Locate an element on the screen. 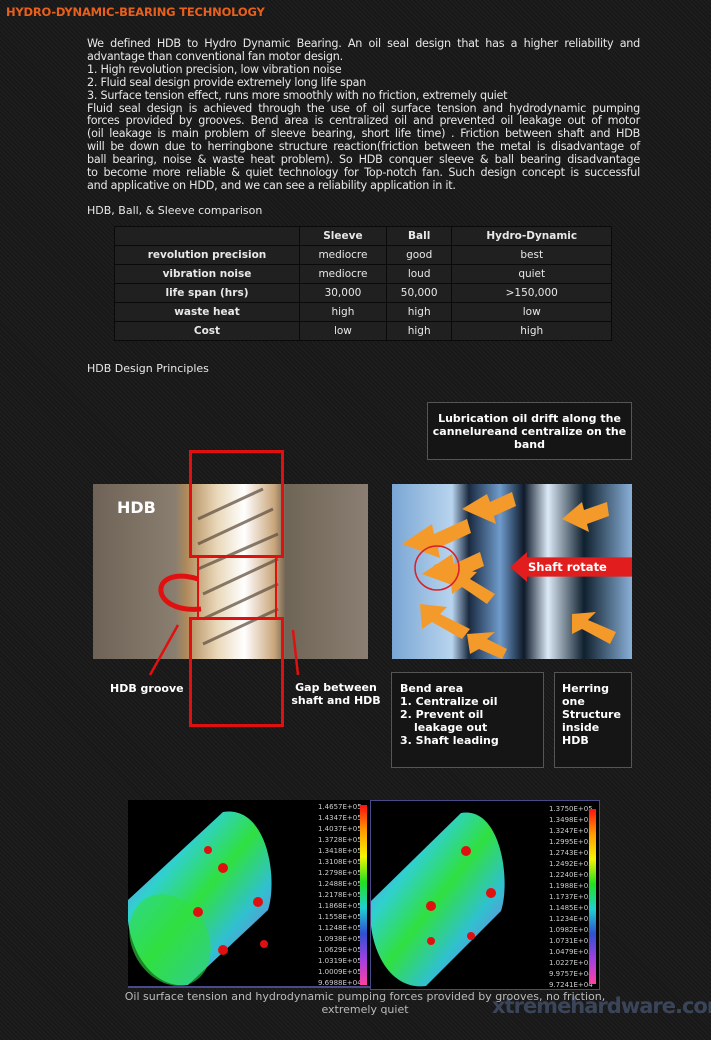 This screenshot has width=711, height=1040. table-cell: best is located at coordinates (531, 255).